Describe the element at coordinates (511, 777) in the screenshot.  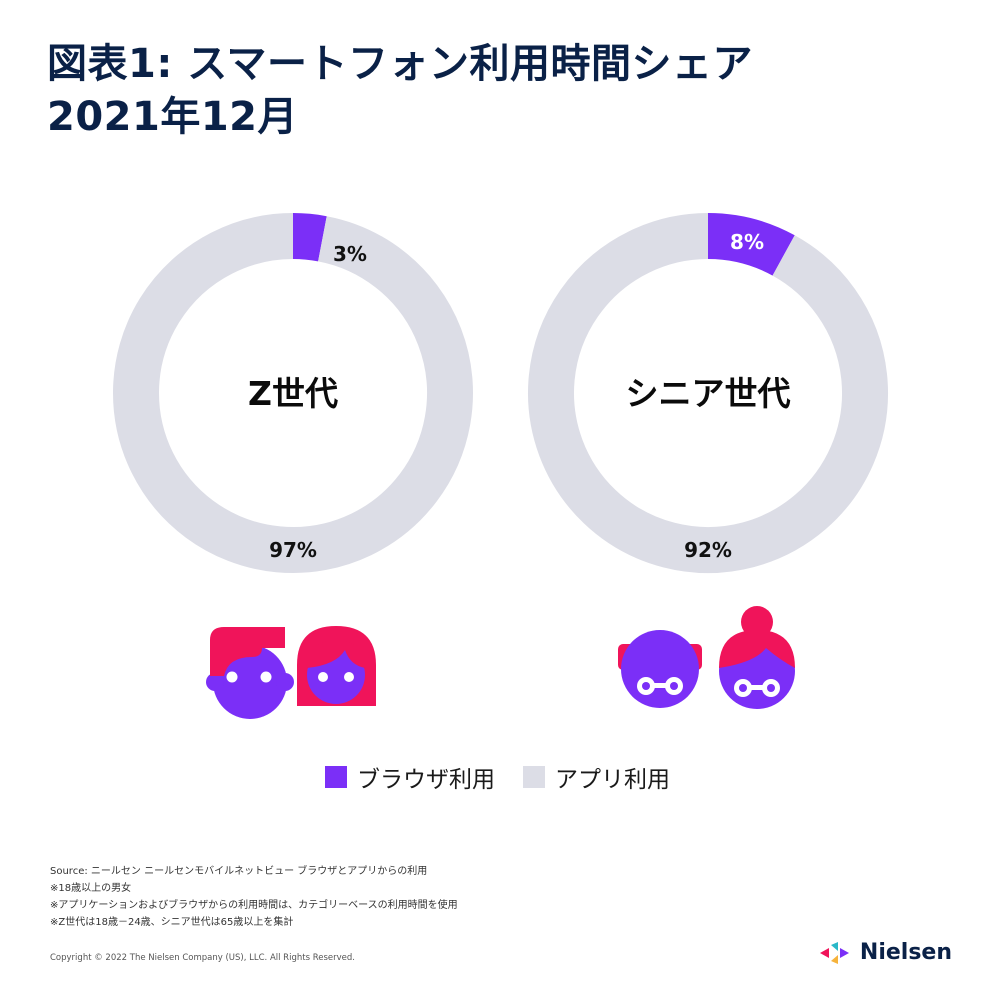
I see `legend: ブラウザ利用 アプリ利用` at that location.